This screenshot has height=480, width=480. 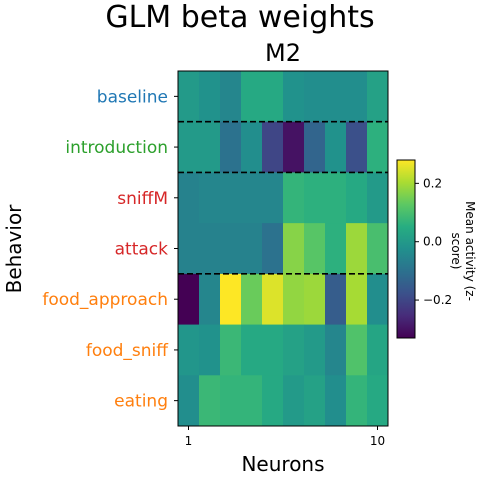 I want to click on colorbar-tick-label: −0.2, so click(x=437, y=300).